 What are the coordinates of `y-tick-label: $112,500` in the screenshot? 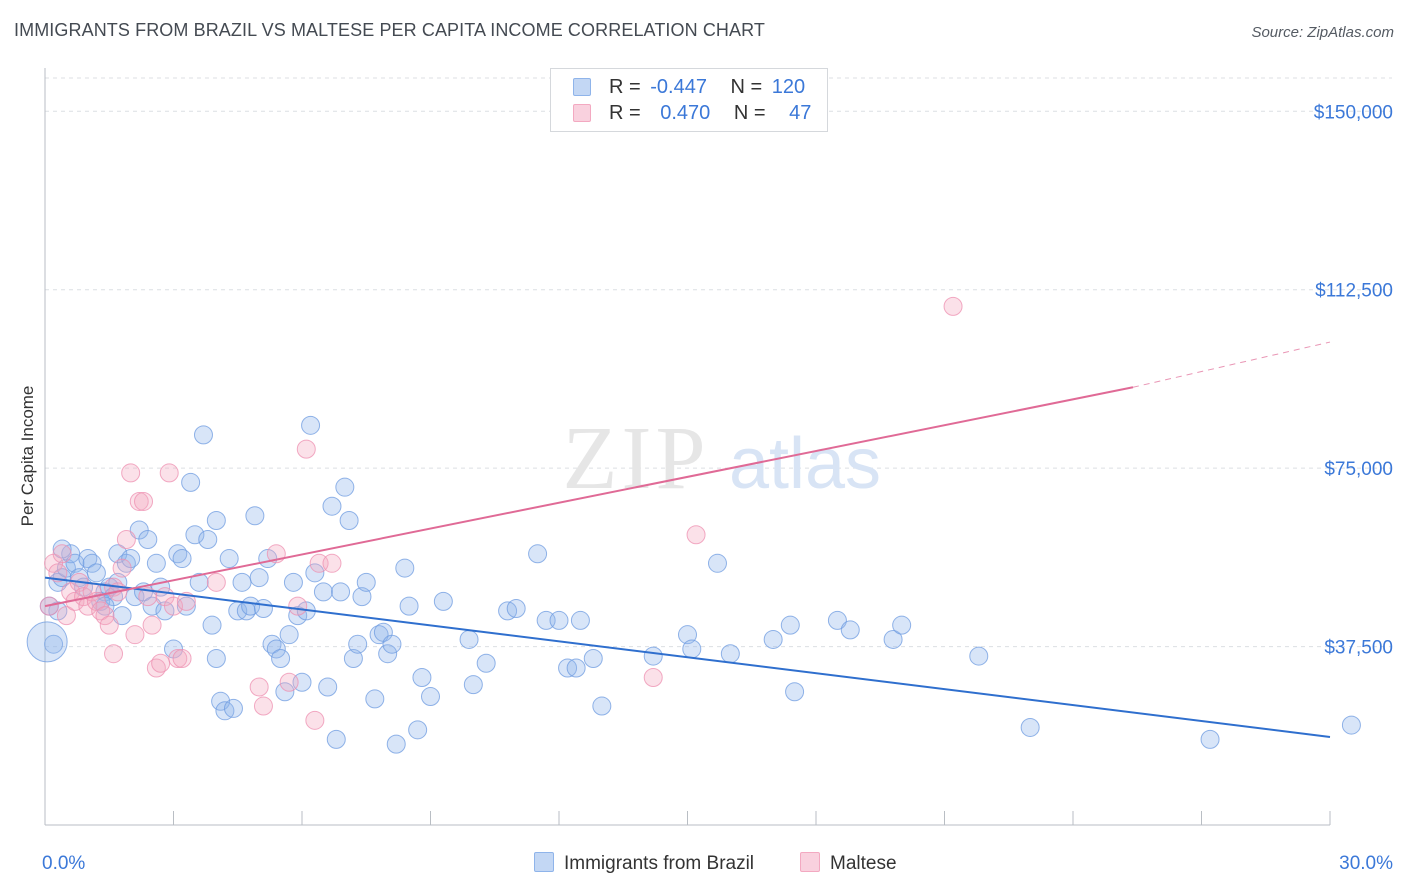 It's located at (1354, 291).